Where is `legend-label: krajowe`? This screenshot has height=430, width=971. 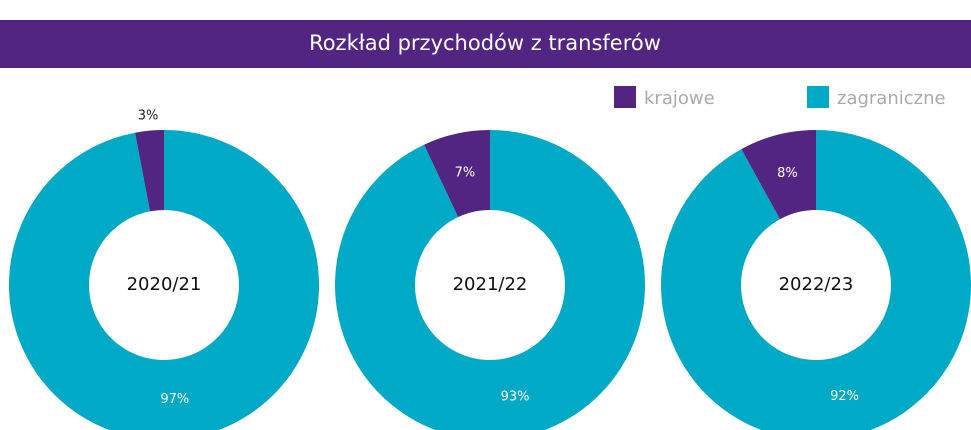
legend-label: krajowe is located at coordinates (679, 98).